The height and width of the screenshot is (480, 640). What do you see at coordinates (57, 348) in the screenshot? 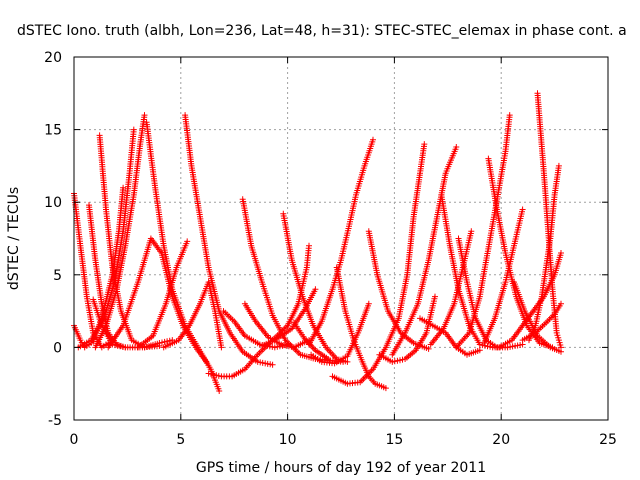
I see `y-tick-label: 0` at bounding box center [57, 348].